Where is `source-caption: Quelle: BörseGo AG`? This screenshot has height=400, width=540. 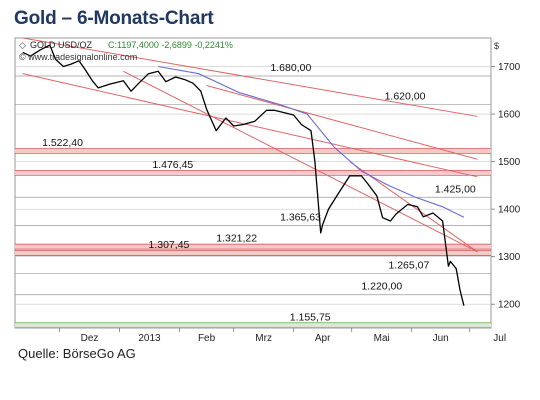 source-caption: Quelle: BörseGo AG is located at coordinates (77, 353).